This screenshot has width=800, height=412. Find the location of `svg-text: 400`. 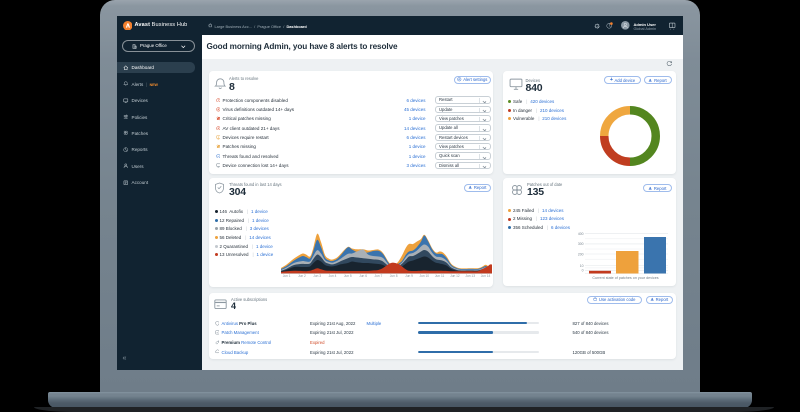

svg-text: 400 is located at coordinates (581, 234).